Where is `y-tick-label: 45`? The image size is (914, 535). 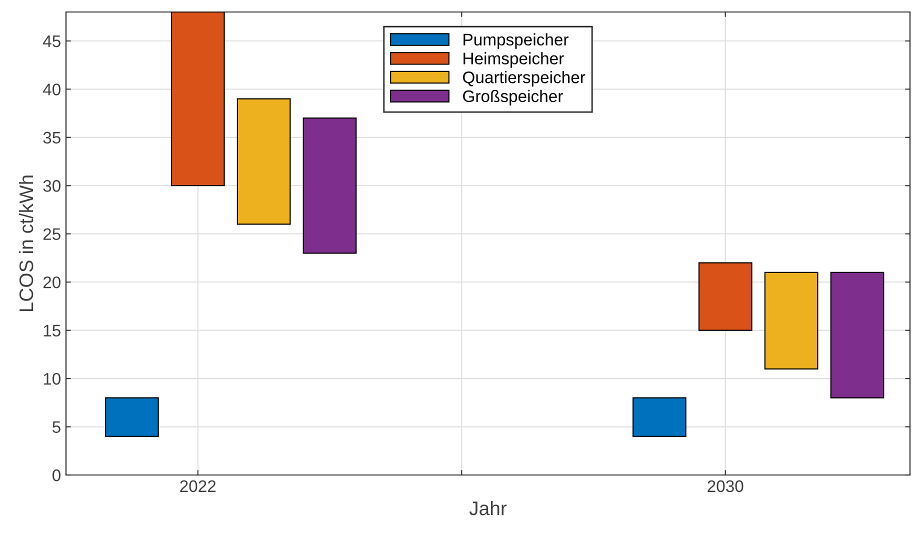 y-tick-label: 45 is located at coordinates (51, 42).